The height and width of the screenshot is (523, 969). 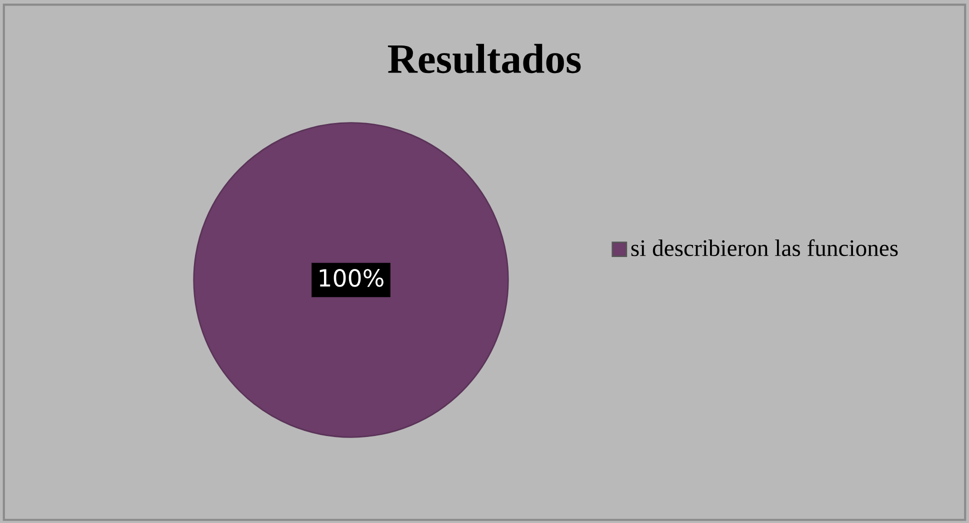 What do you see at coordinates (764, 247) in the screenshot?
I see `legend-label: si describieron las funciones` at bounding box center [764, 247].